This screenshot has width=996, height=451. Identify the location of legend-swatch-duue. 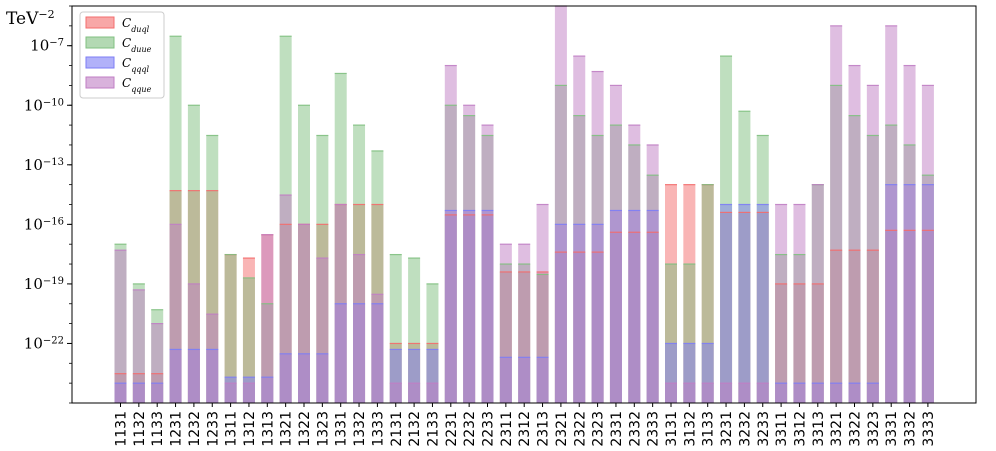
(100, 42).